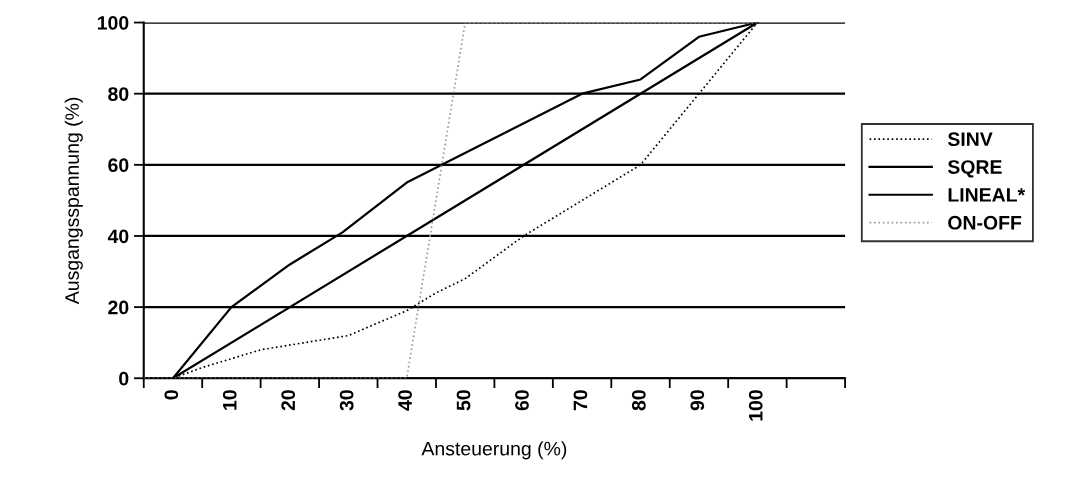  What do you see at coordinates (974, 169) in the screenshot?
I see `legend-label: SQRE` at bounding box center [974, 169].